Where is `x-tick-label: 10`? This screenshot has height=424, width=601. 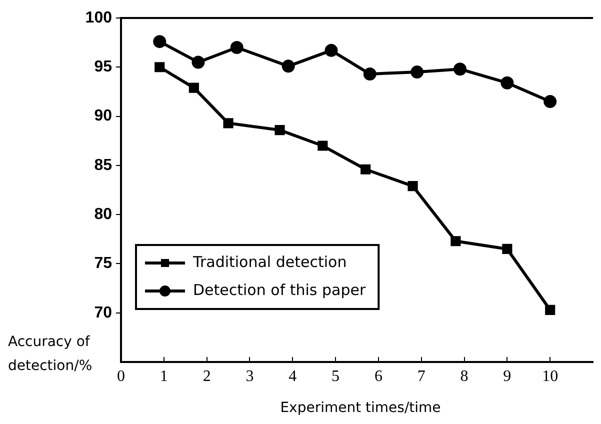
x-tick-label: 10 is located at coordinates (550, 376).